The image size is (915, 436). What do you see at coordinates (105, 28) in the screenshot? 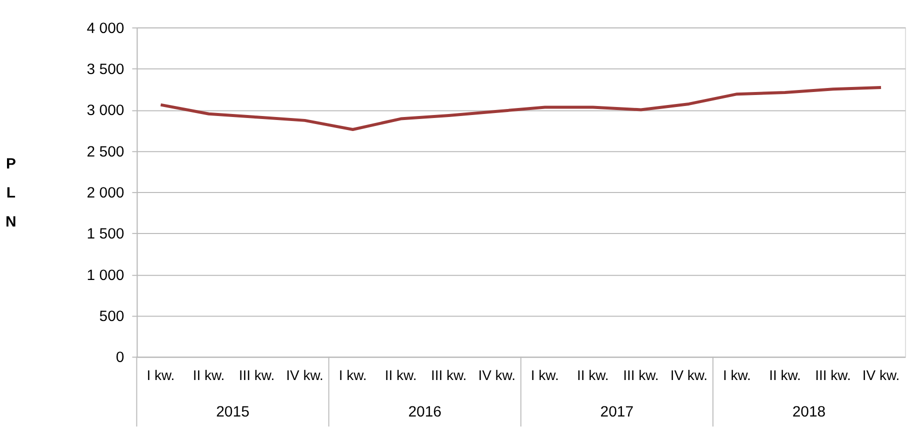
I see `y-tick-label: 4 000` at bounding box center [105, 28].